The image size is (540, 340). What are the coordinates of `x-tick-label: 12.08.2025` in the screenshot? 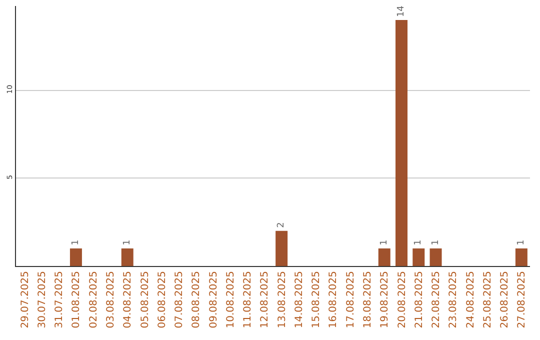 It's located at (265, 299).